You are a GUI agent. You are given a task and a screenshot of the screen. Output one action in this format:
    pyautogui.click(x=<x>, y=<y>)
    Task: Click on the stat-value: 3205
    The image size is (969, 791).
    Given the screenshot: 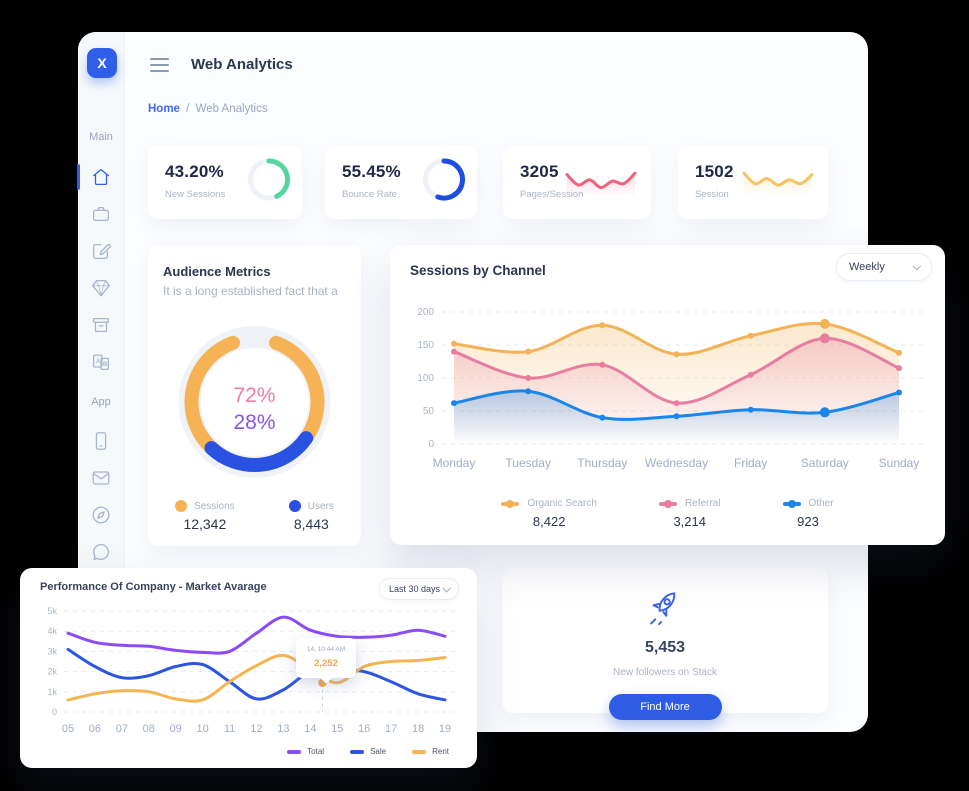 What is the action you would take?
    pyautogui.click(x=539, y=171)
    